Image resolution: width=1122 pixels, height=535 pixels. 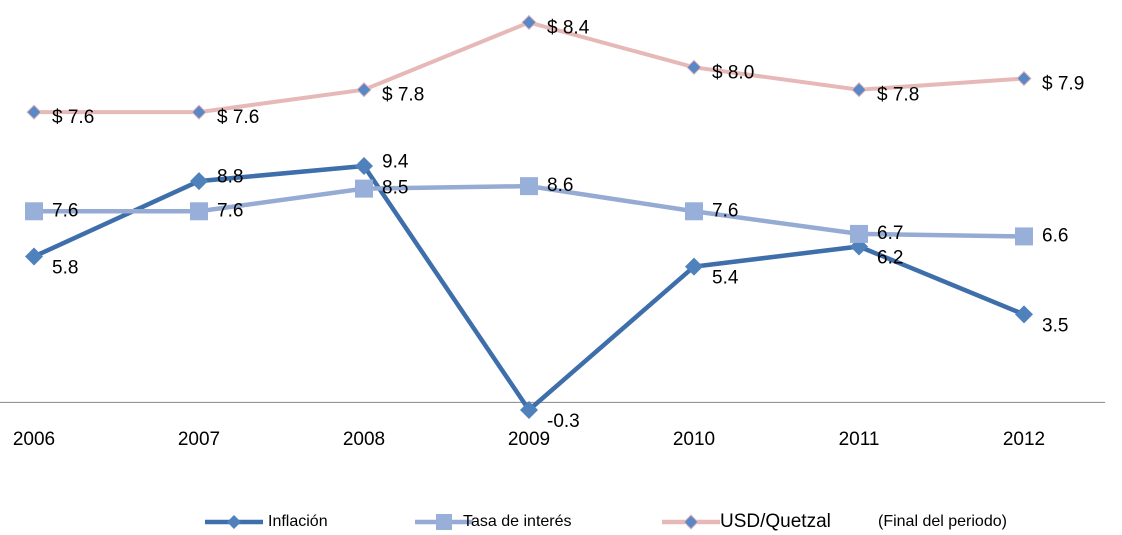 What do you see at coordinates (563, 421) in the screenshot?
I see `data-label: -0.3` at bounding box center [563, 421].